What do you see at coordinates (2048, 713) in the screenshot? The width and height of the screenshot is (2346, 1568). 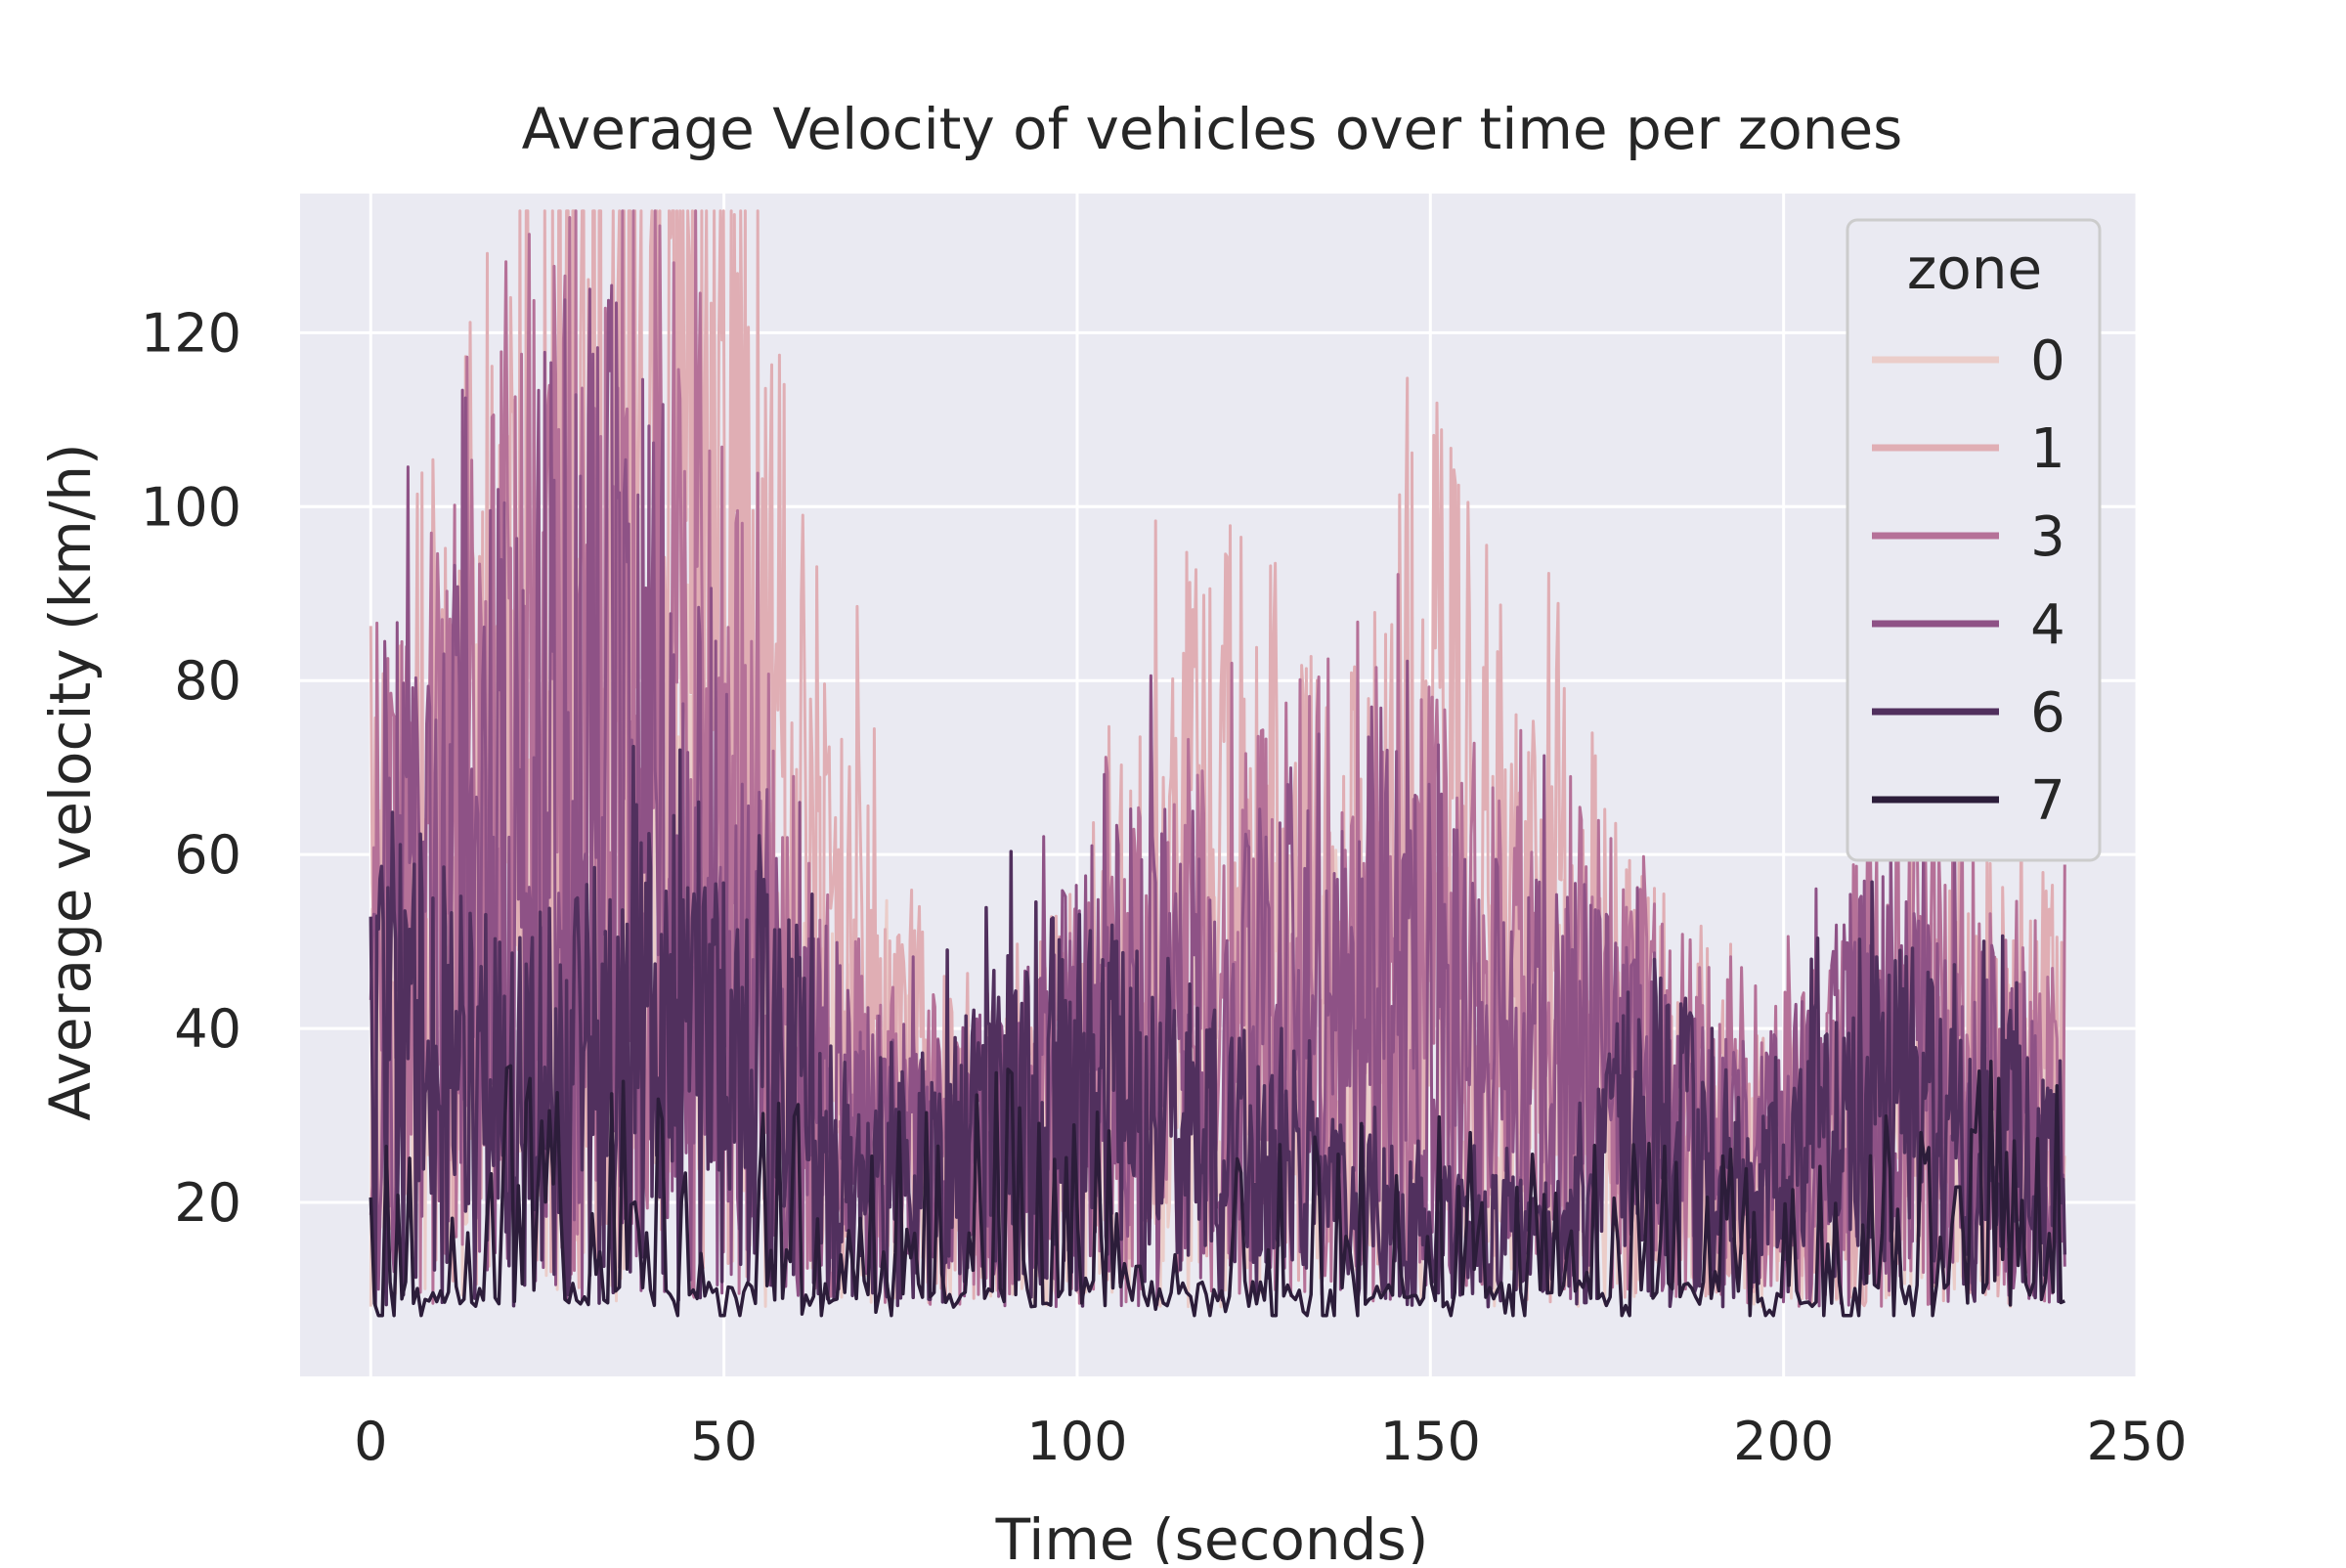 I see `legend-label-zone-6: 6` at bounding box center [2048, 713].